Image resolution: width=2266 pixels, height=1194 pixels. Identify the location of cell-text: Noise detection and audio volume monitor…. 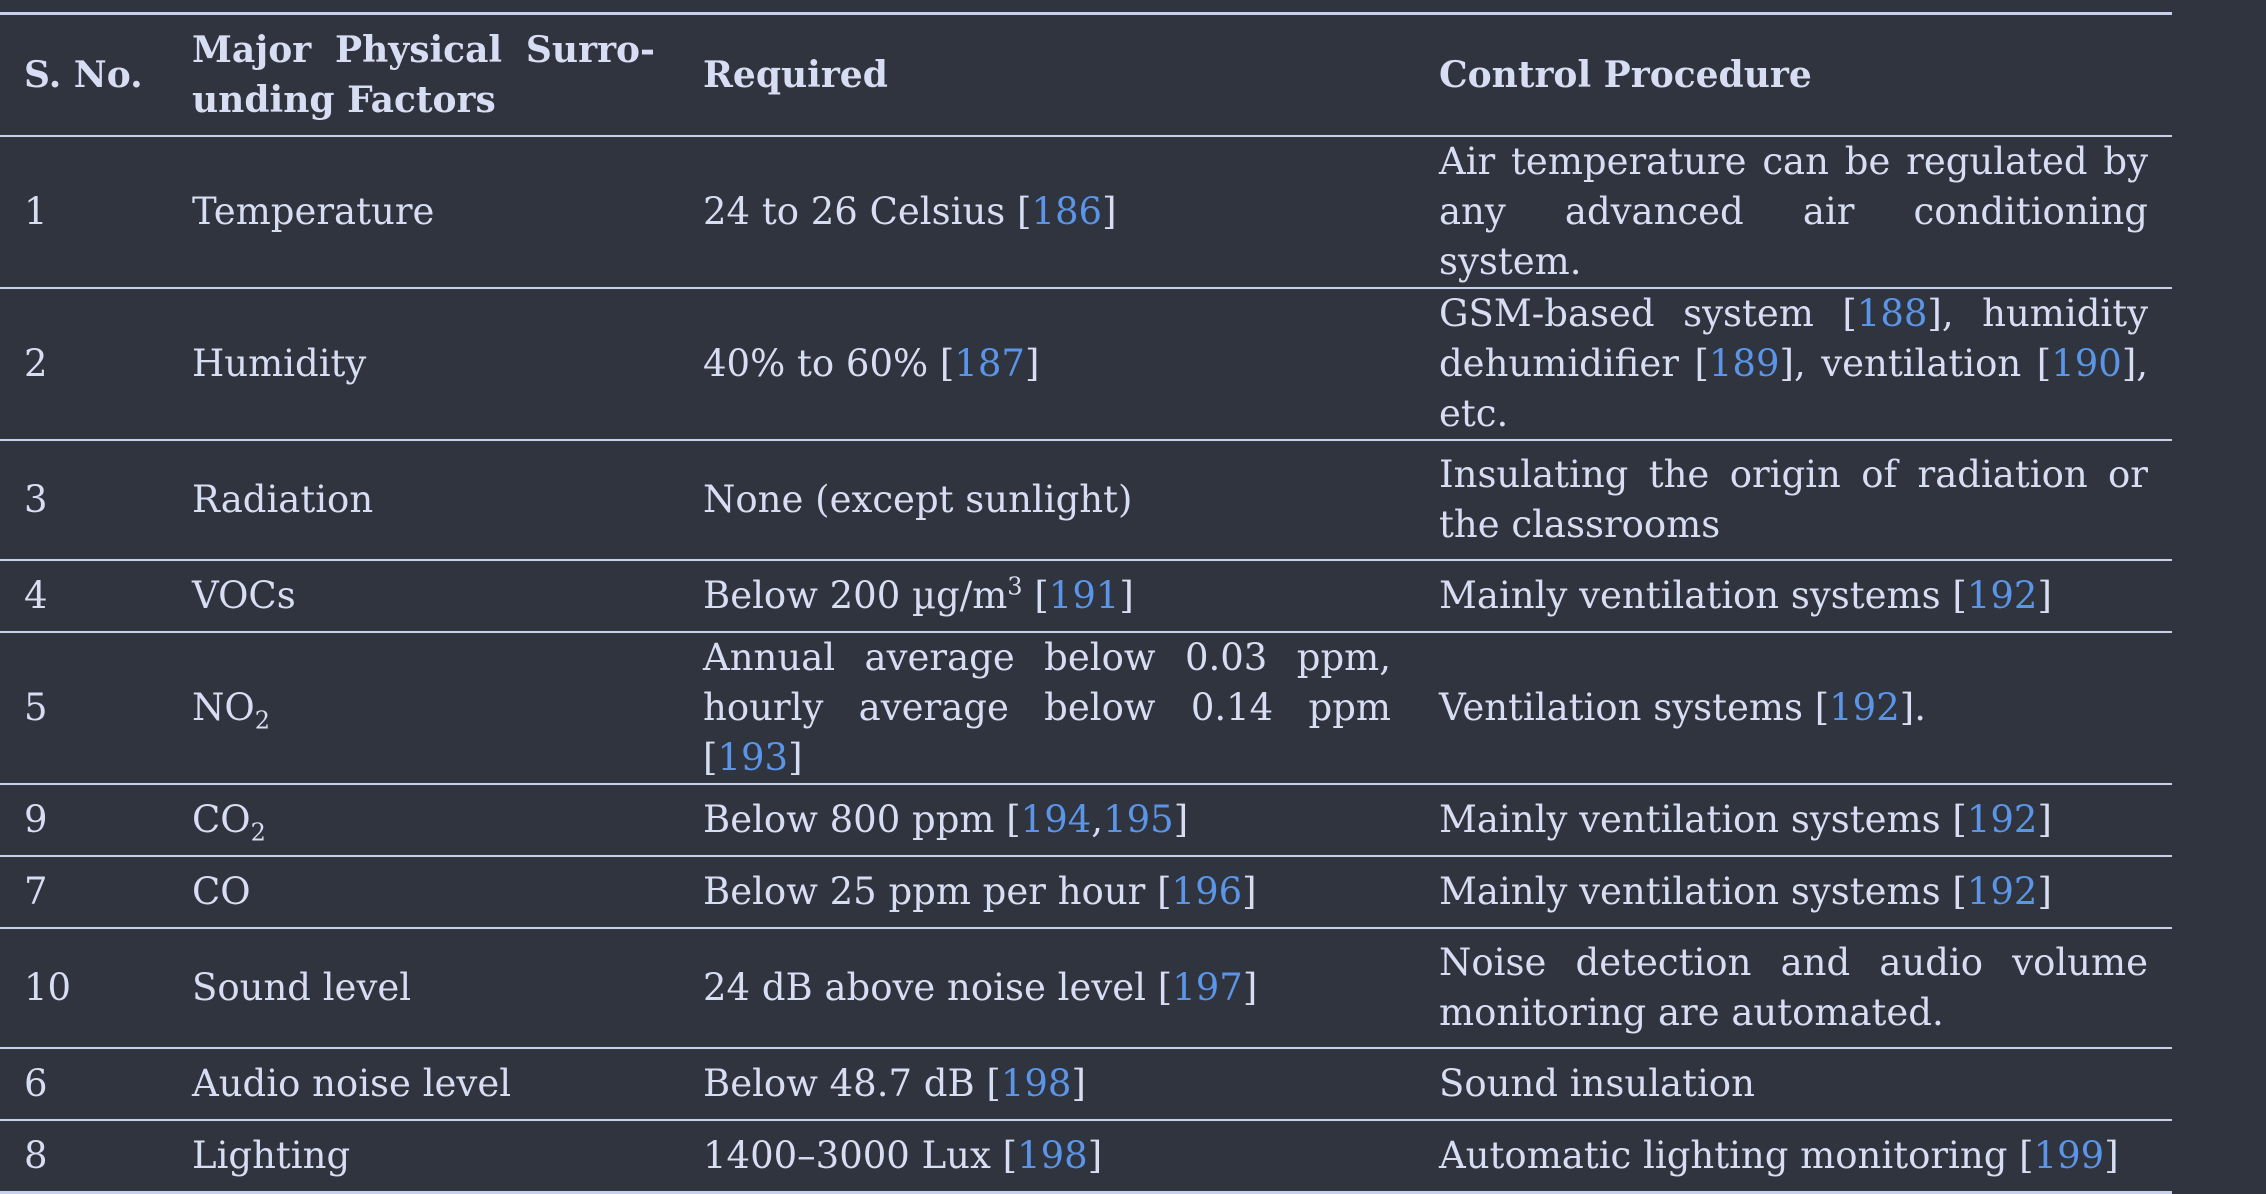
(1793, 987).